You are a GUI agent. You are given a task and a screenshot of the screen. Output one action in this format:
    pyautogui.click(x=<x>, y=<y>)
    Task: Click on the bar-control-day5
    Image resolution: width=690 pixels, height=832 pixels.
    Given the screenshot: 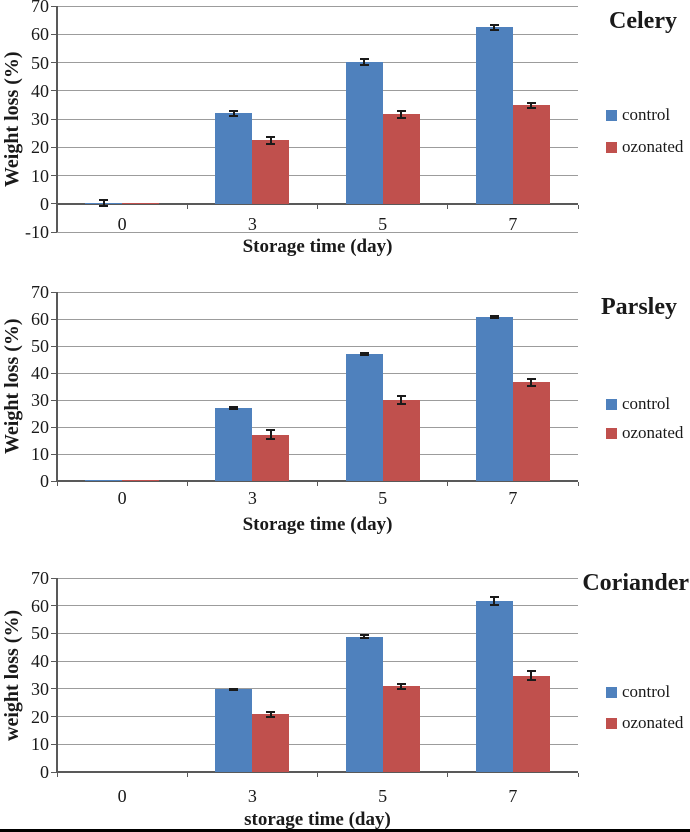 What is the action you would take?
    pyautogui.click(x=364, y=704)
    